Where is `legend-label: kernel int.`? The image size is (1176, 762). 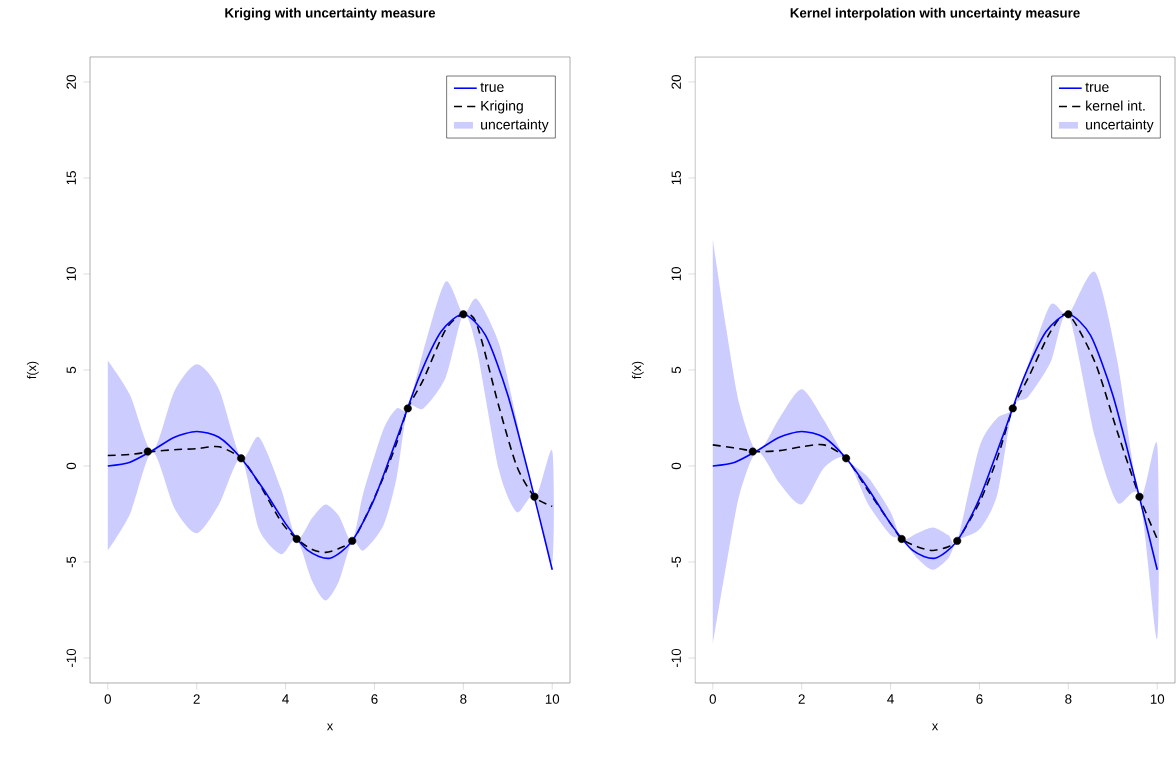 legend-label: kernel int. is located at coordinates (1115, 105).